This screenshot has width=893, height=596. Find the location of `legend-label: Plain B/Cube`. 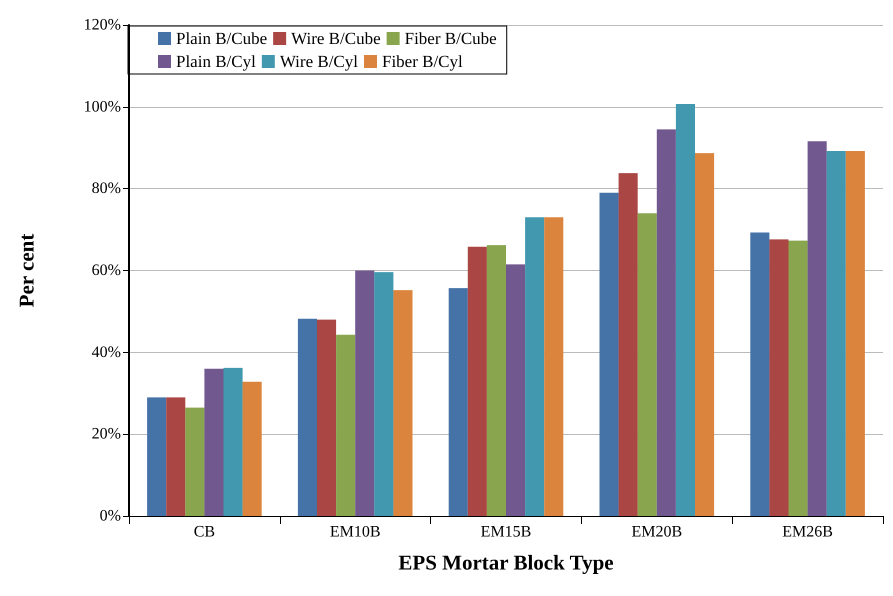

legend-label: Plain B/Cube is located at coordinates (222, 38).